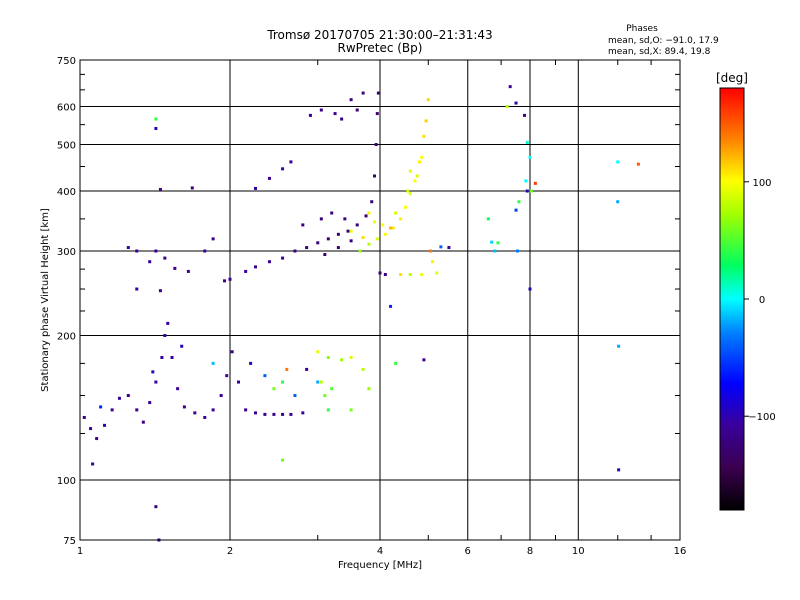  What do you see at coordinates (256, 192) in the screenshot?
I see `series-upper-layer` at bounding box center [256, 192].